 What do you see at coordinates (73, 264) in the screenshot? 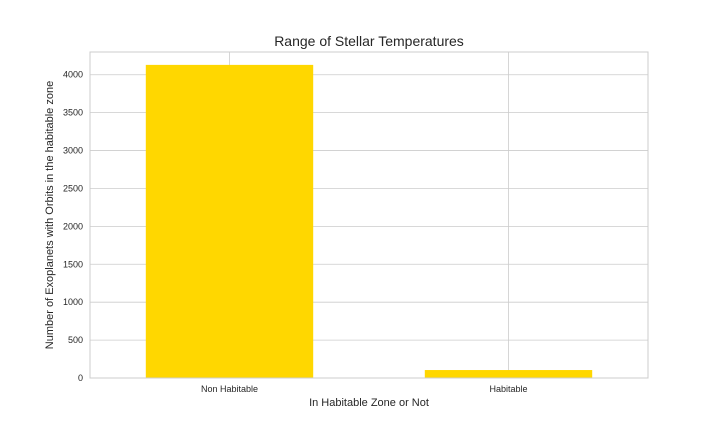
I see `y-tick-label: 1500` at bounding box center [73, 264].